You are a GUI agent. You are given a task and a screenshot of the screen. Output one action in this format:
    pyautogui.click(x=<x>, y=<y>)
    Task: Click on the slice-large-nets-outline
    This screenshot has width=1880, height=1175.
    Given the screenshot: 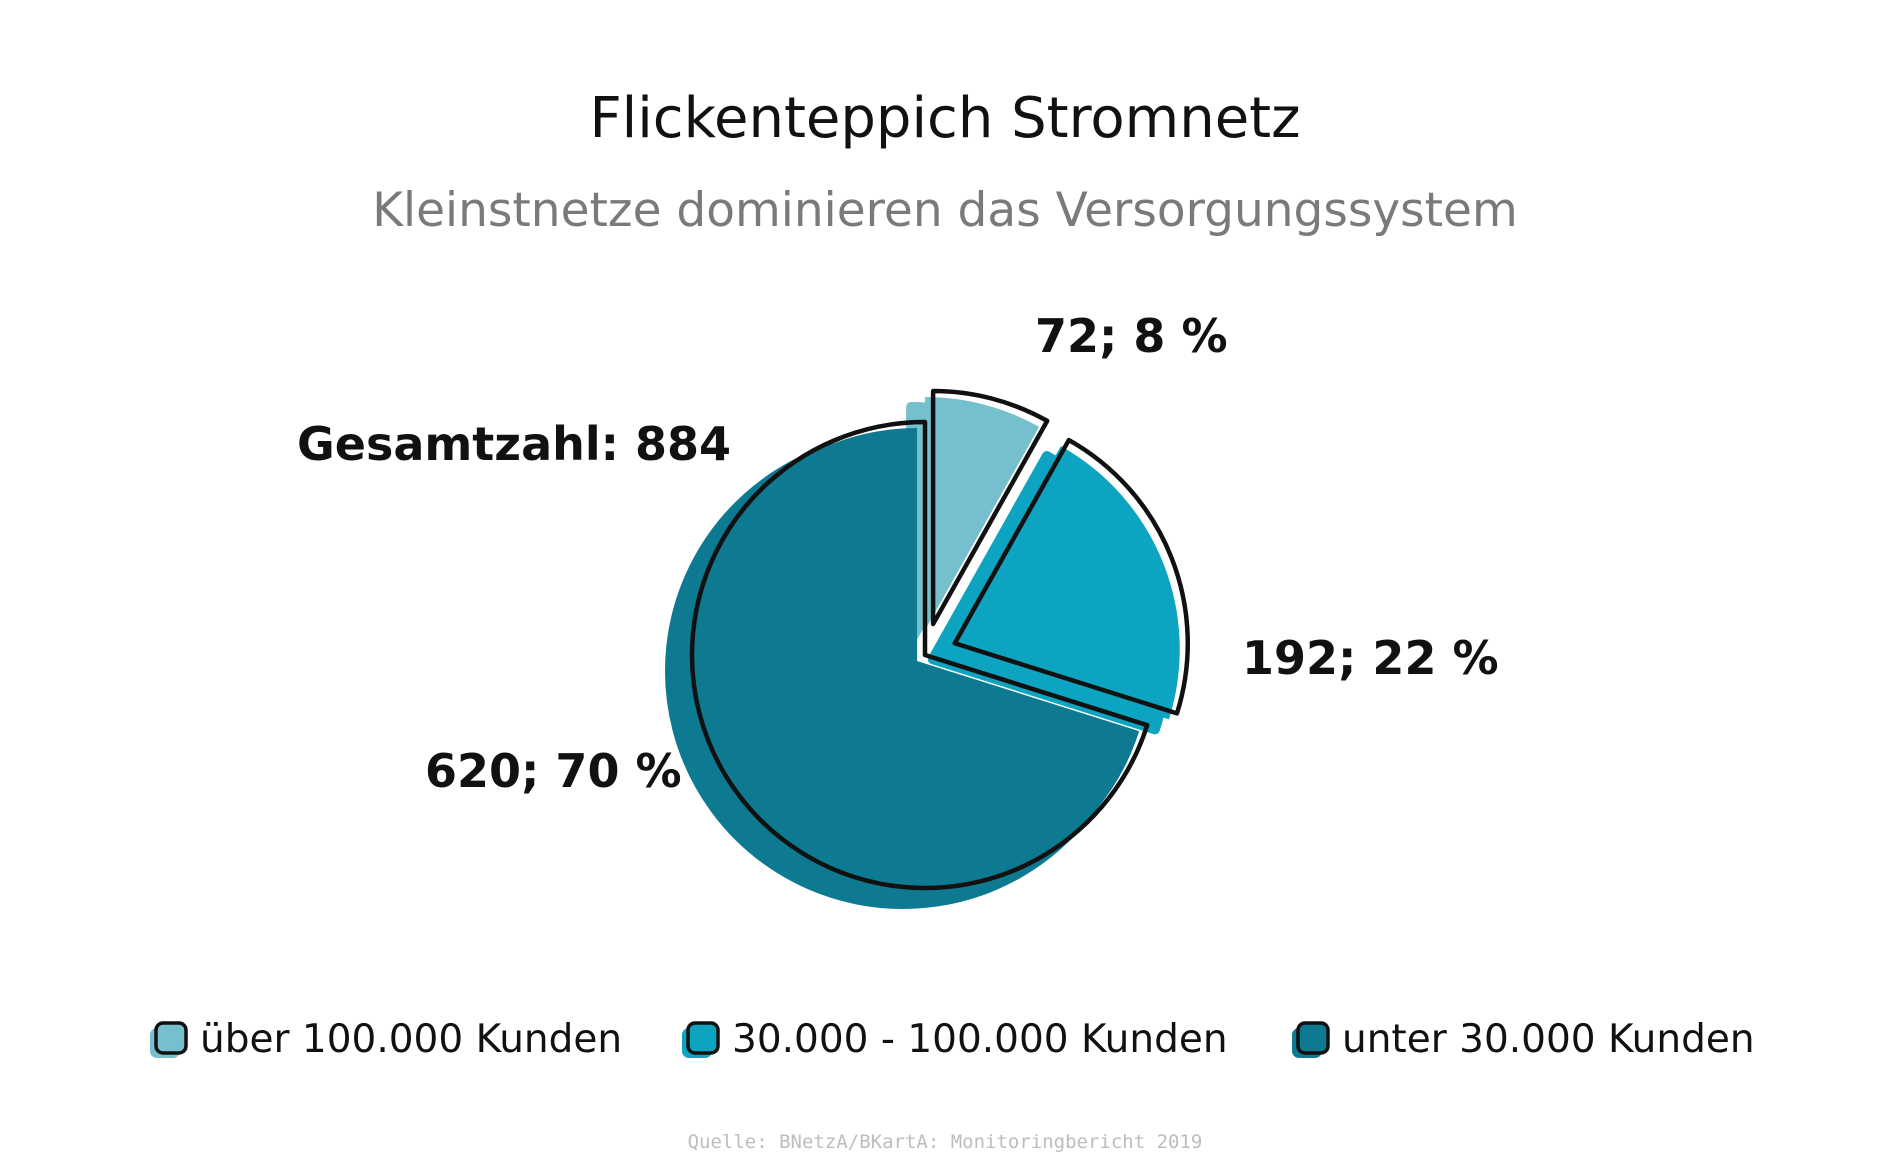 What is the action you would take?
    pyautogui.click(x=990, y=507)
    